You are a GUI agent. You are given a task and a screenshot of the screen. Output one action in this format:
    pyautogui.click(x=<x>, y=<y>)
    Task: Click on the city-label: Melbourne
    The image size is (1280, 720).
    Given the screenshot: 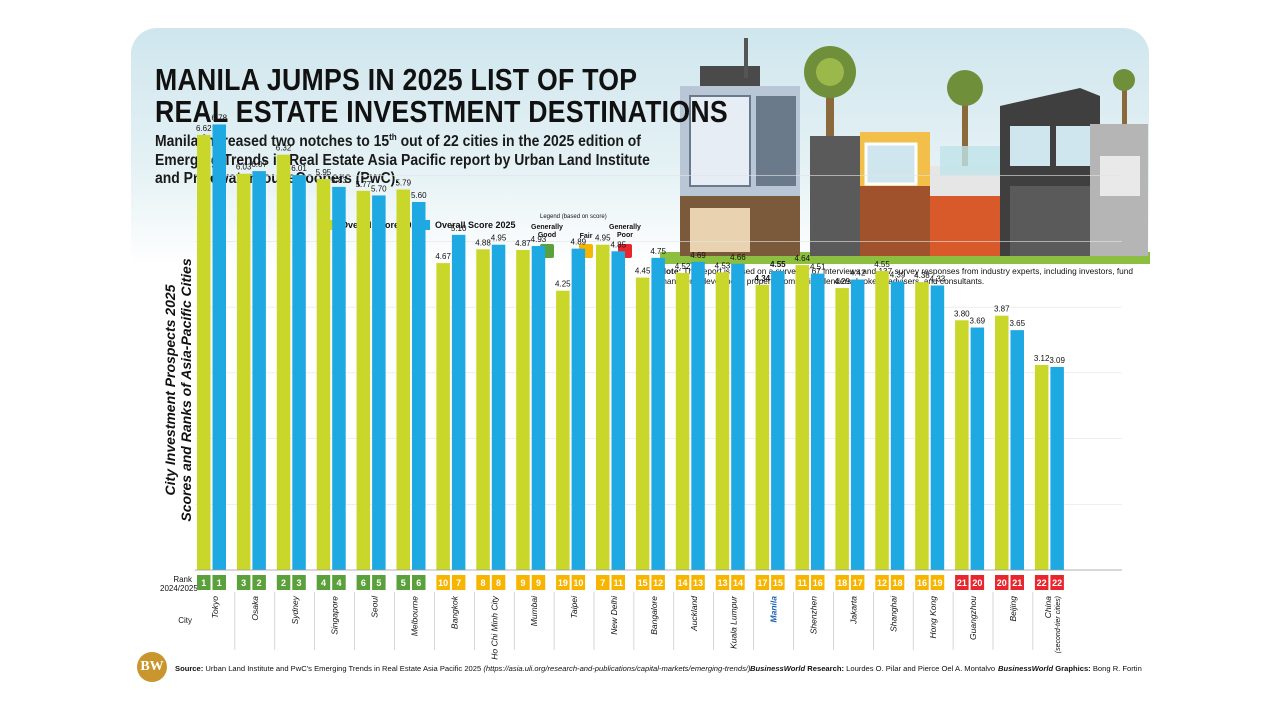 What is the action you would take?
    pyautogui.click(x=414, y=616)
    